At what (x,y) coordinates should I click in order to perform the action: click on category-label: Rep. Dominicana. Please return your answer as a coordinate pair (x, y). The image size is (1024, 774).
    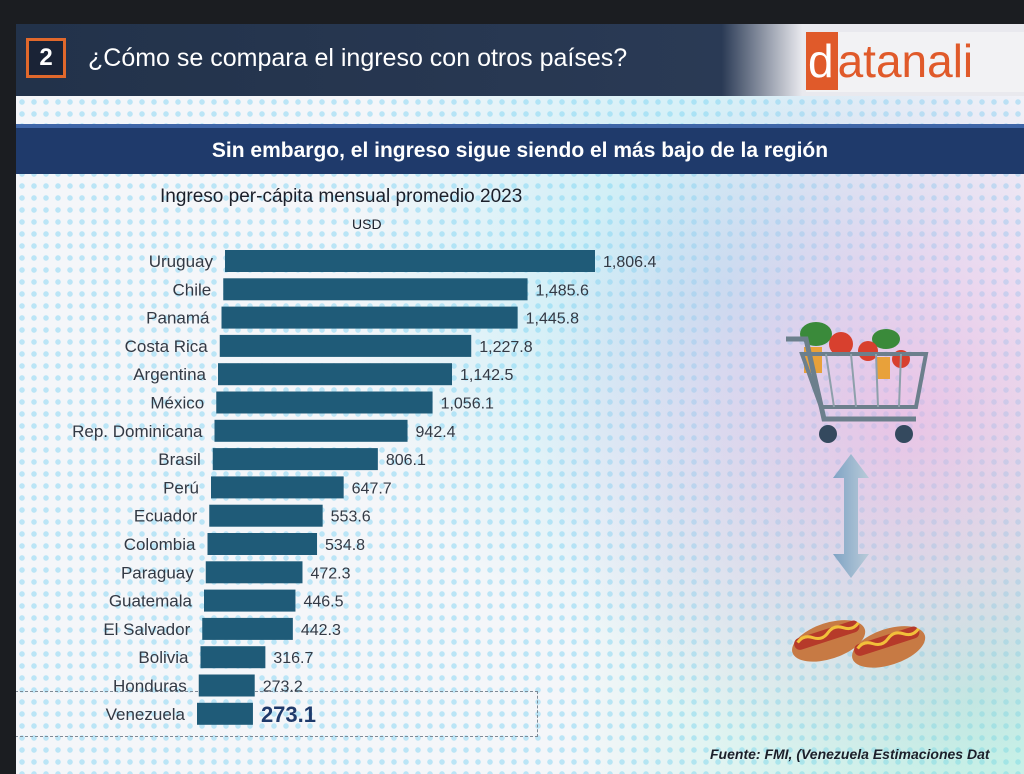
    Looking at the image, I should click on (137, 431).